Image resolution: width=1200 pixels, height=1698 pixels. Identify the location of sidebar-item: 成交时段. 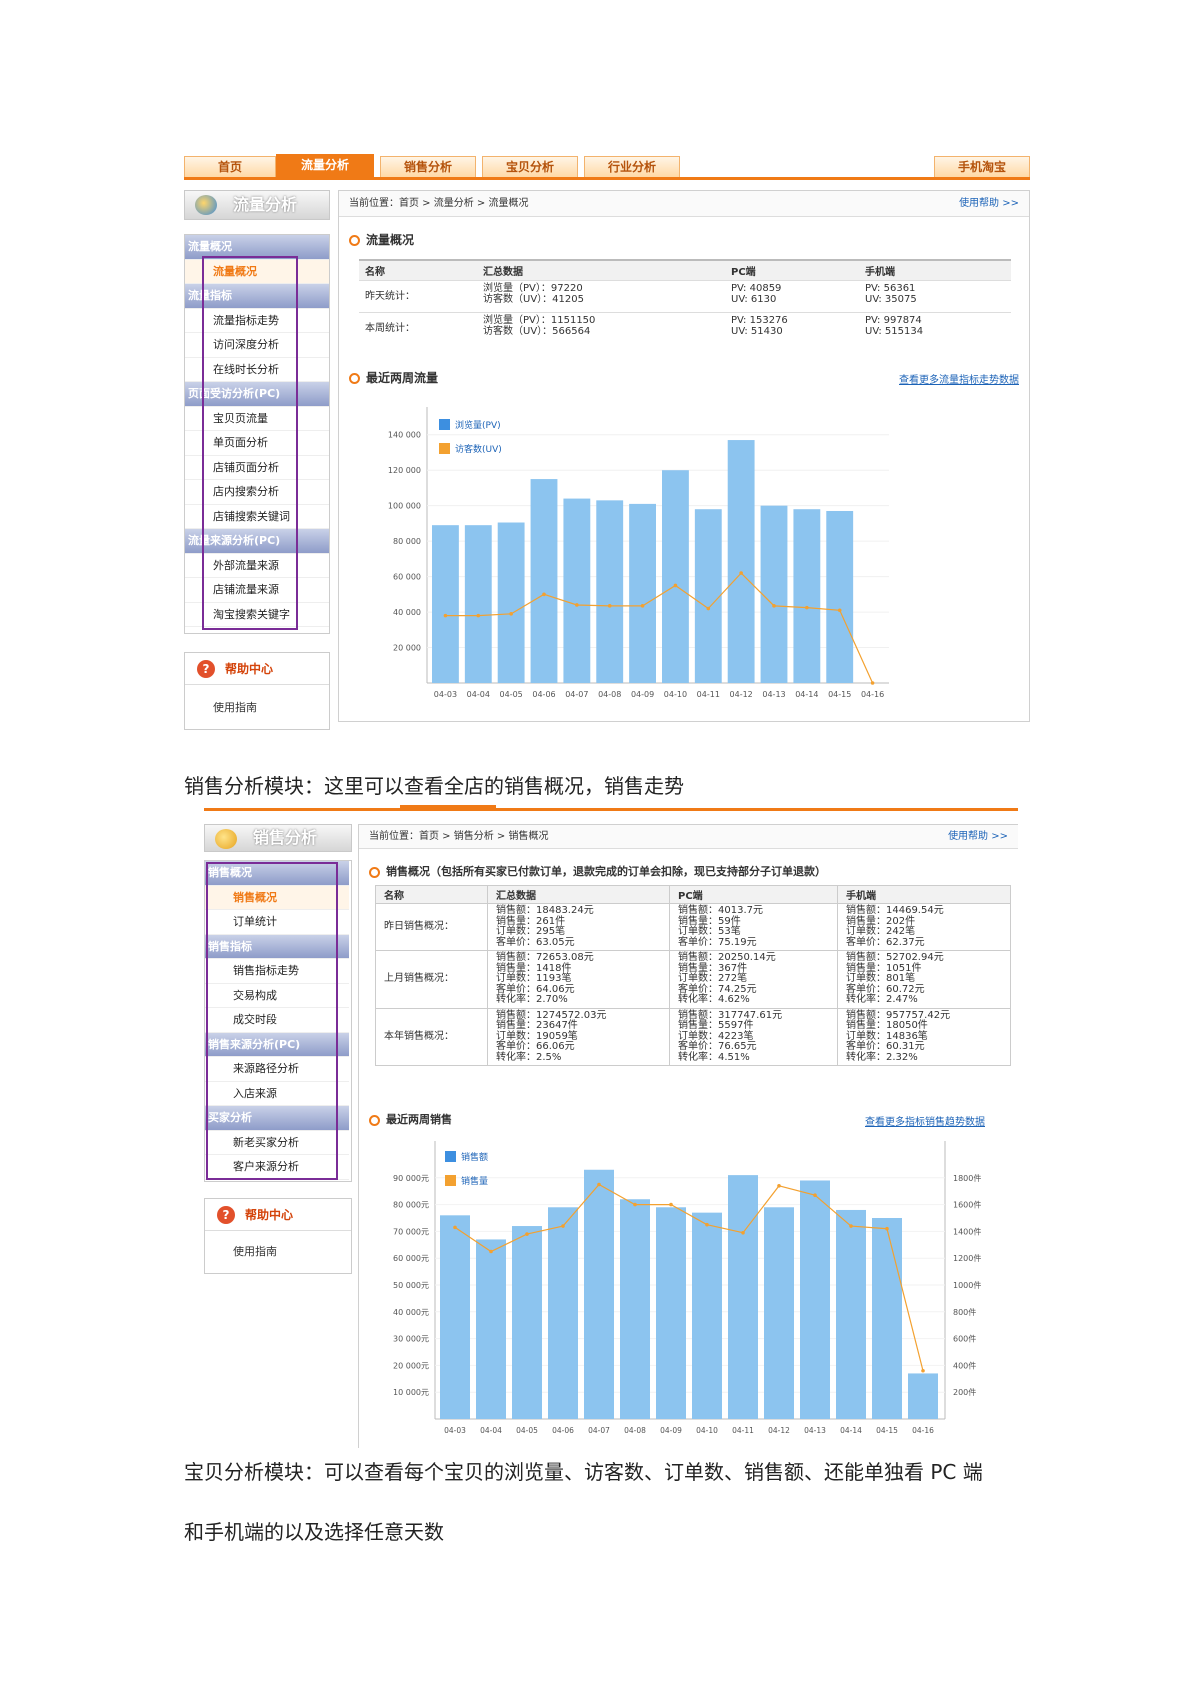
(277, 1020).